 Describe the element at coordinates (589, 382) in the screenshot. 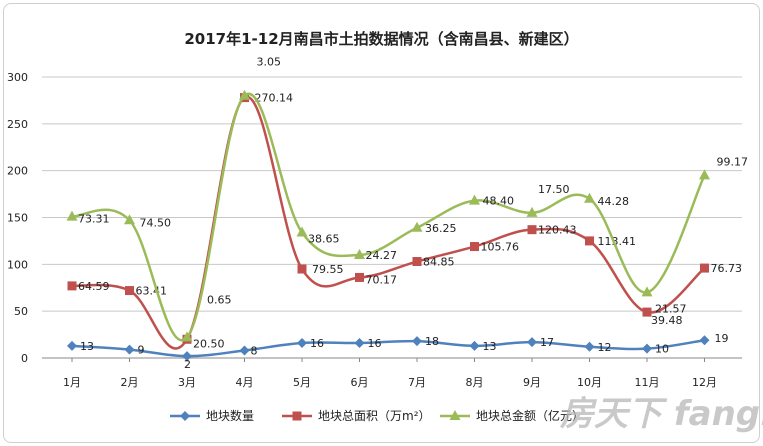

I see `x-tick-label: 10月` at that location.